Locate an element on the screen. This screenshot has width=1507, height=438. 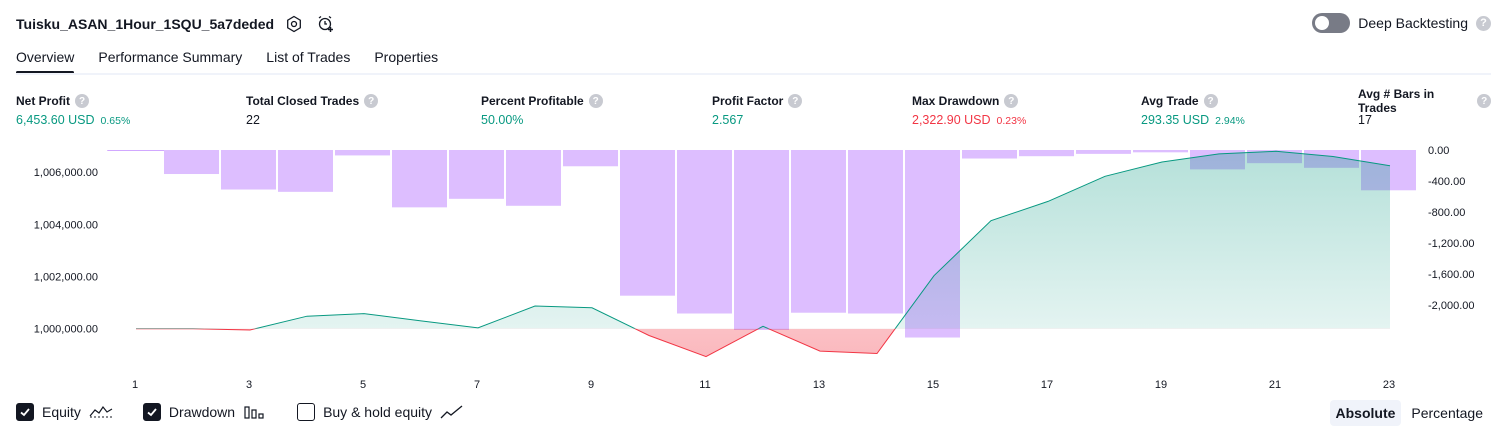
chart-legend: Equity Drawdown Buy & hold equity is located at coordinates (249, 412).